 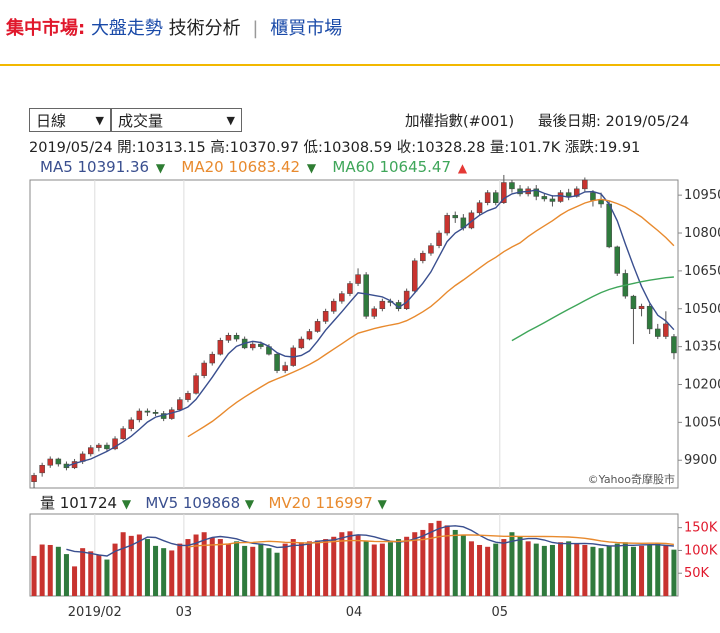 I want to click on nav-link-technical-analysis: 技術分析, so click(x=204, y=28).